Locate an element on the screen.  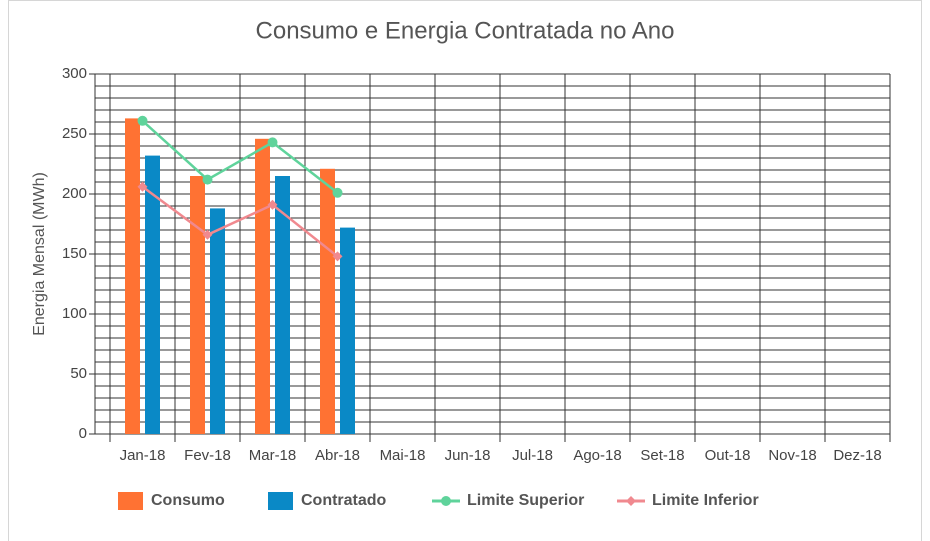
x-tick-label: Mai-18 is located at coordinates (403, 455).